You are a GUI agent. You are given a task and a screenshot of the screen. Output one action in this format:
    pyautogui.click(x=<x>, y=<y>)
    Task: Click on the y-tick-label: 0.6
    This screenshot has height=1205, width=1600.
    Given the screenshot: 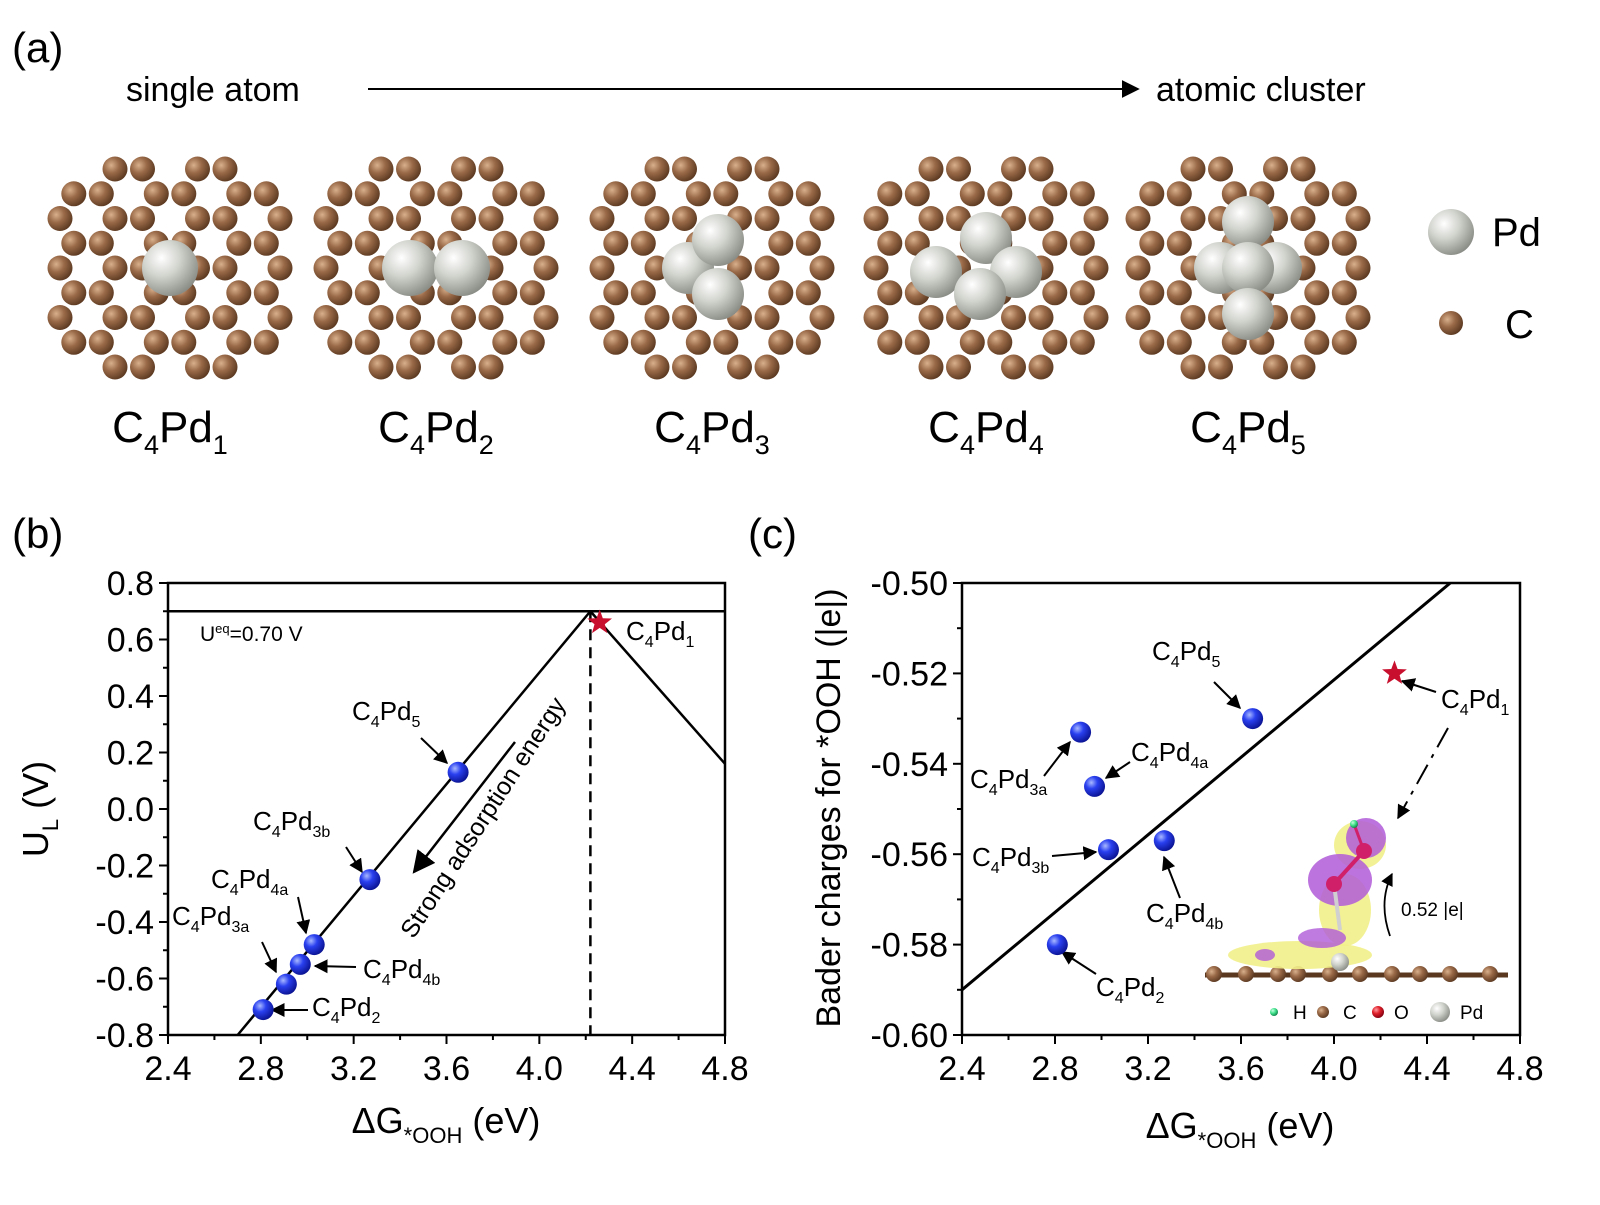 What is the action you would take?
    pyautogui.click(x=130, y=641)
    